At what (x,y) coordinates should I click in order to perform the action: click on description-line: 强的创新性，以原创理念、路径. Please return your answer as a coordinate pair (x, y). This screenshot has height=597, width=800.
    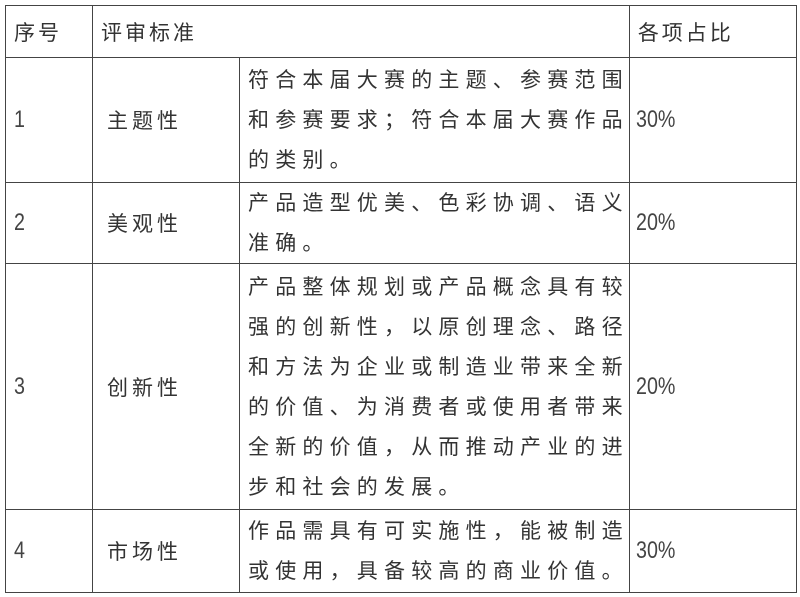
    Looking at the image, I should click on (438, 326).